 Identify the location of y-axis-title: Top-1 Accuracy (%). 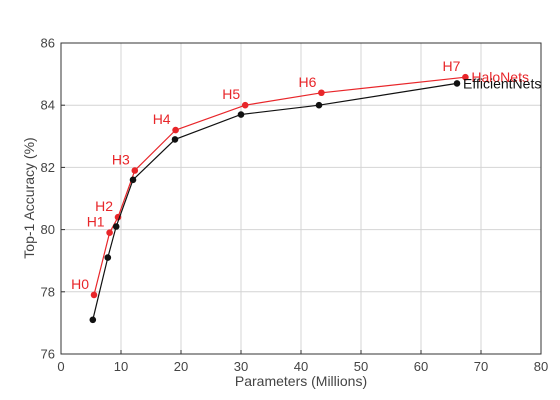
(29, 197).